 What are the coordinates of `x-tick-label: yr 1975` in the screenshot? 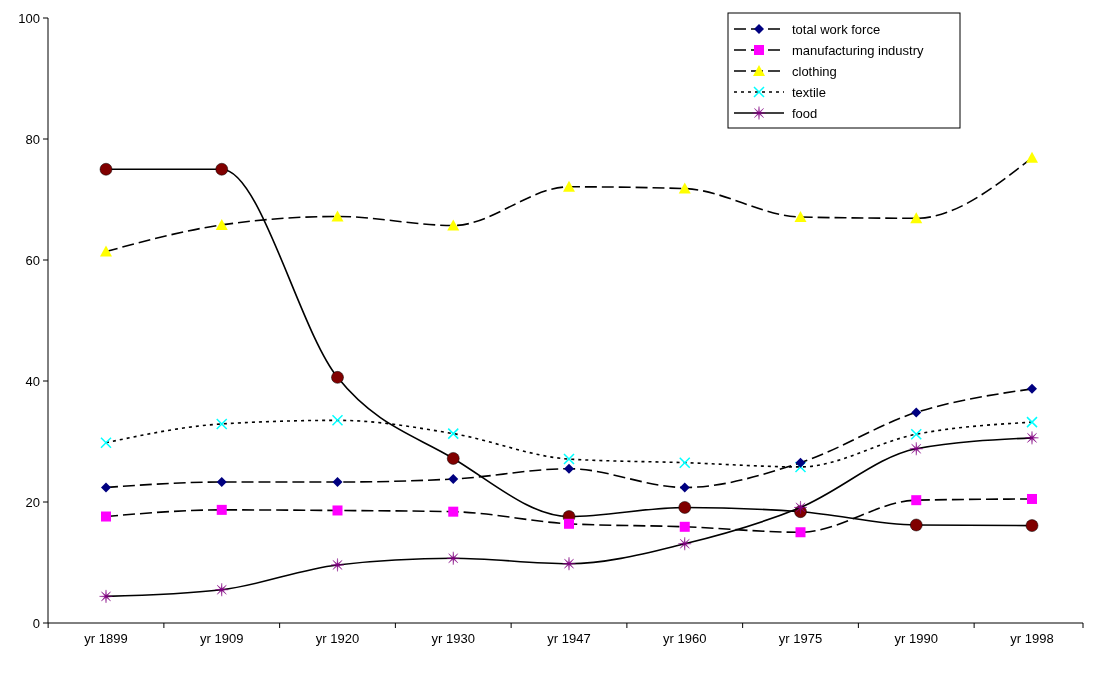 It's located at (800, 638).